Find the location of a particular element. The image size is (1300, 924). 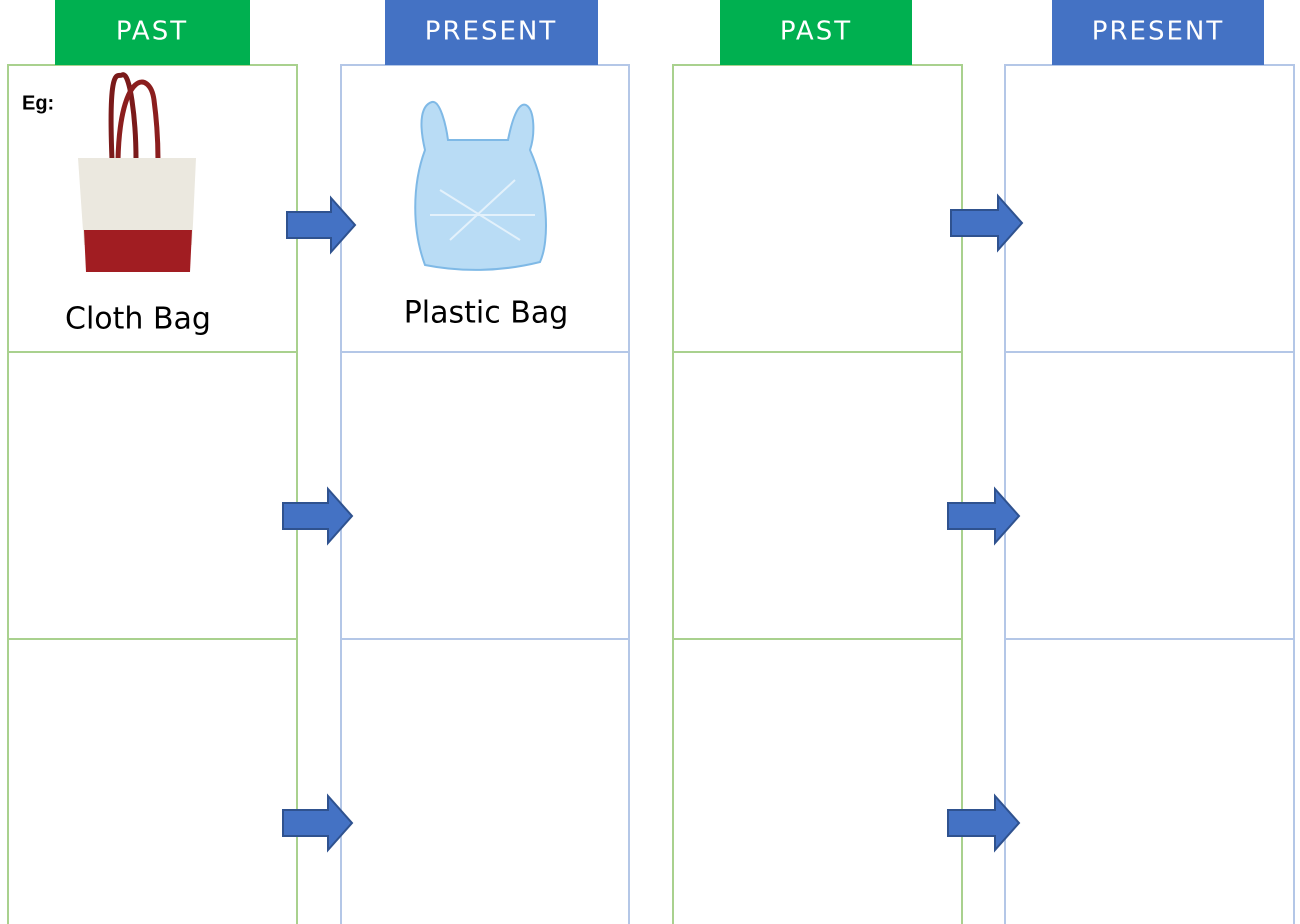

example-item: Plastic Bag is located at coordinates (486, 313).